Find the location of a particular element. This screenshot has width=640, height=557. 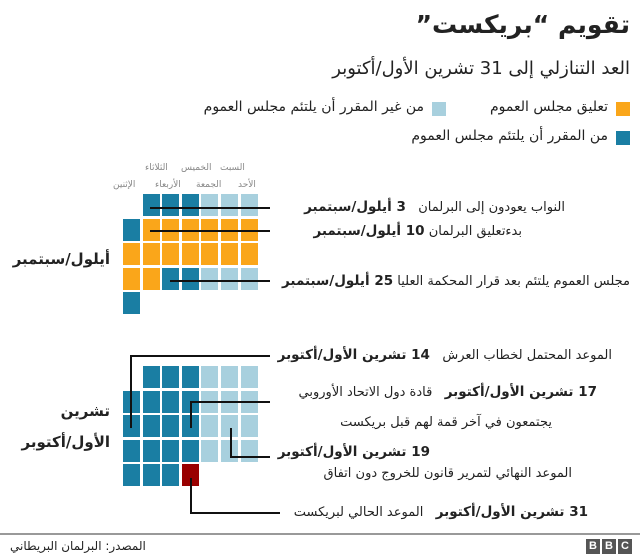

leader-line-oct17-v is located at coordinates (191, 414).